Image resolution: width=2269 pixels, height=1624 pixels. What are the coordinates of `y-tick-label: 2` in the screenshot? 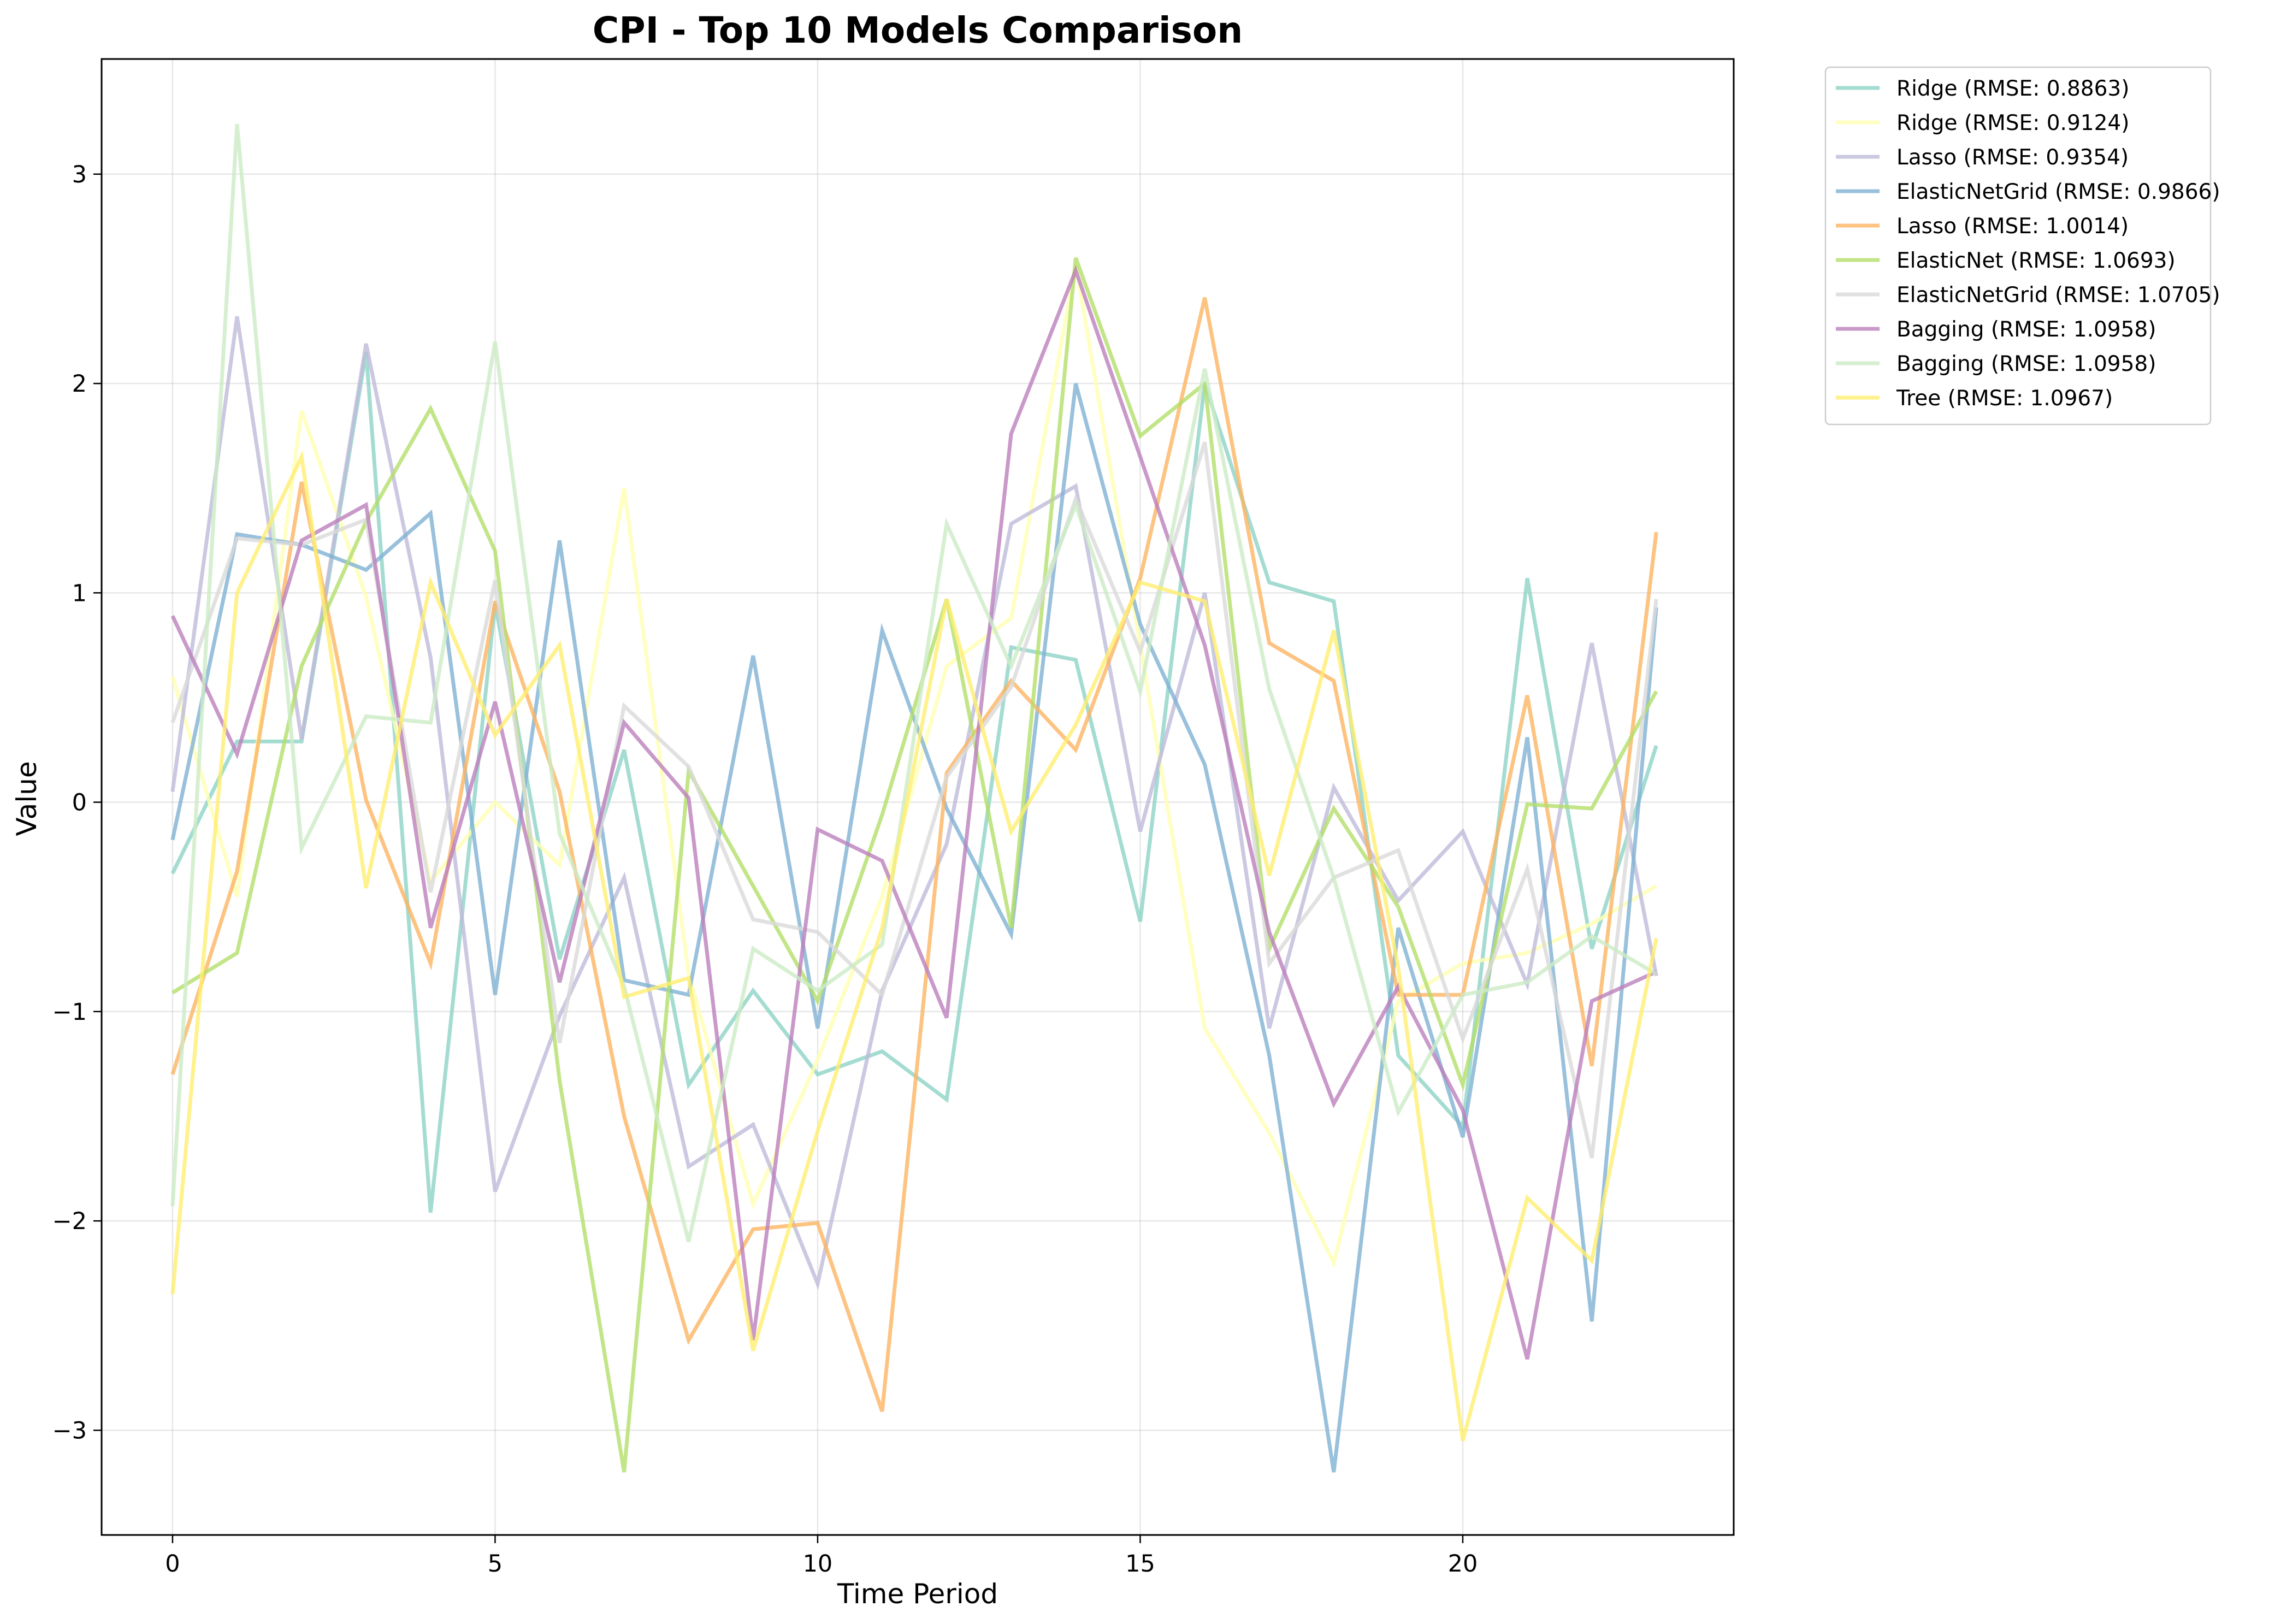 It's located at (79, 384).